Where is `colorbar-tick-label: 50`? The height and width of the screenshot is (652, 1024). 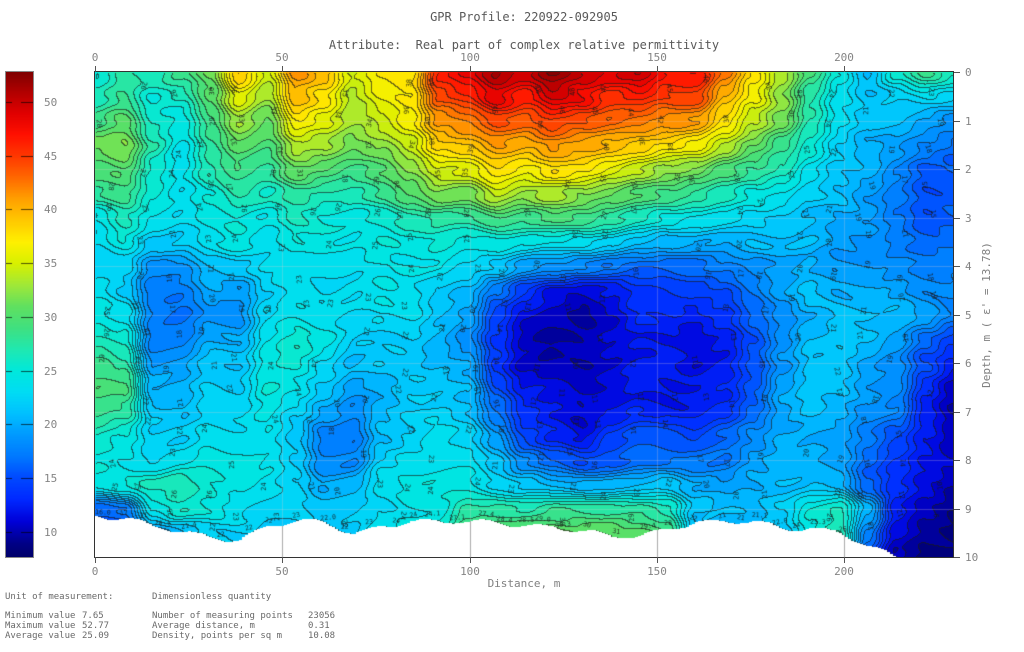
colorbar-tick-label: 50 is located at coordinates (51, 102).